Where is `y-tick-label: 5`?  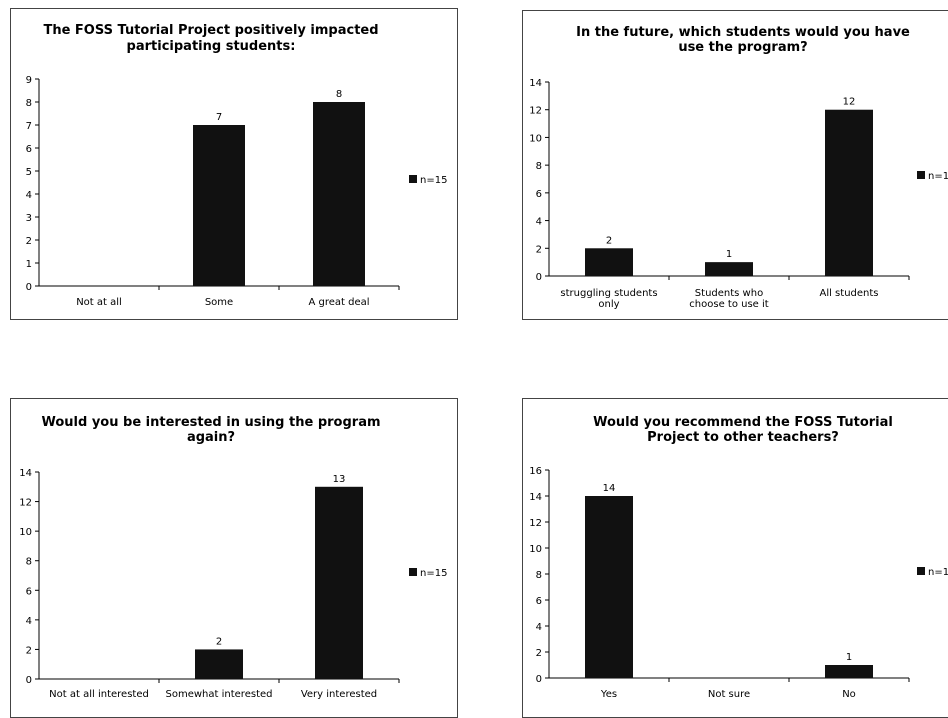
y-tick-label: 5 is located at coordinates (29, 172).